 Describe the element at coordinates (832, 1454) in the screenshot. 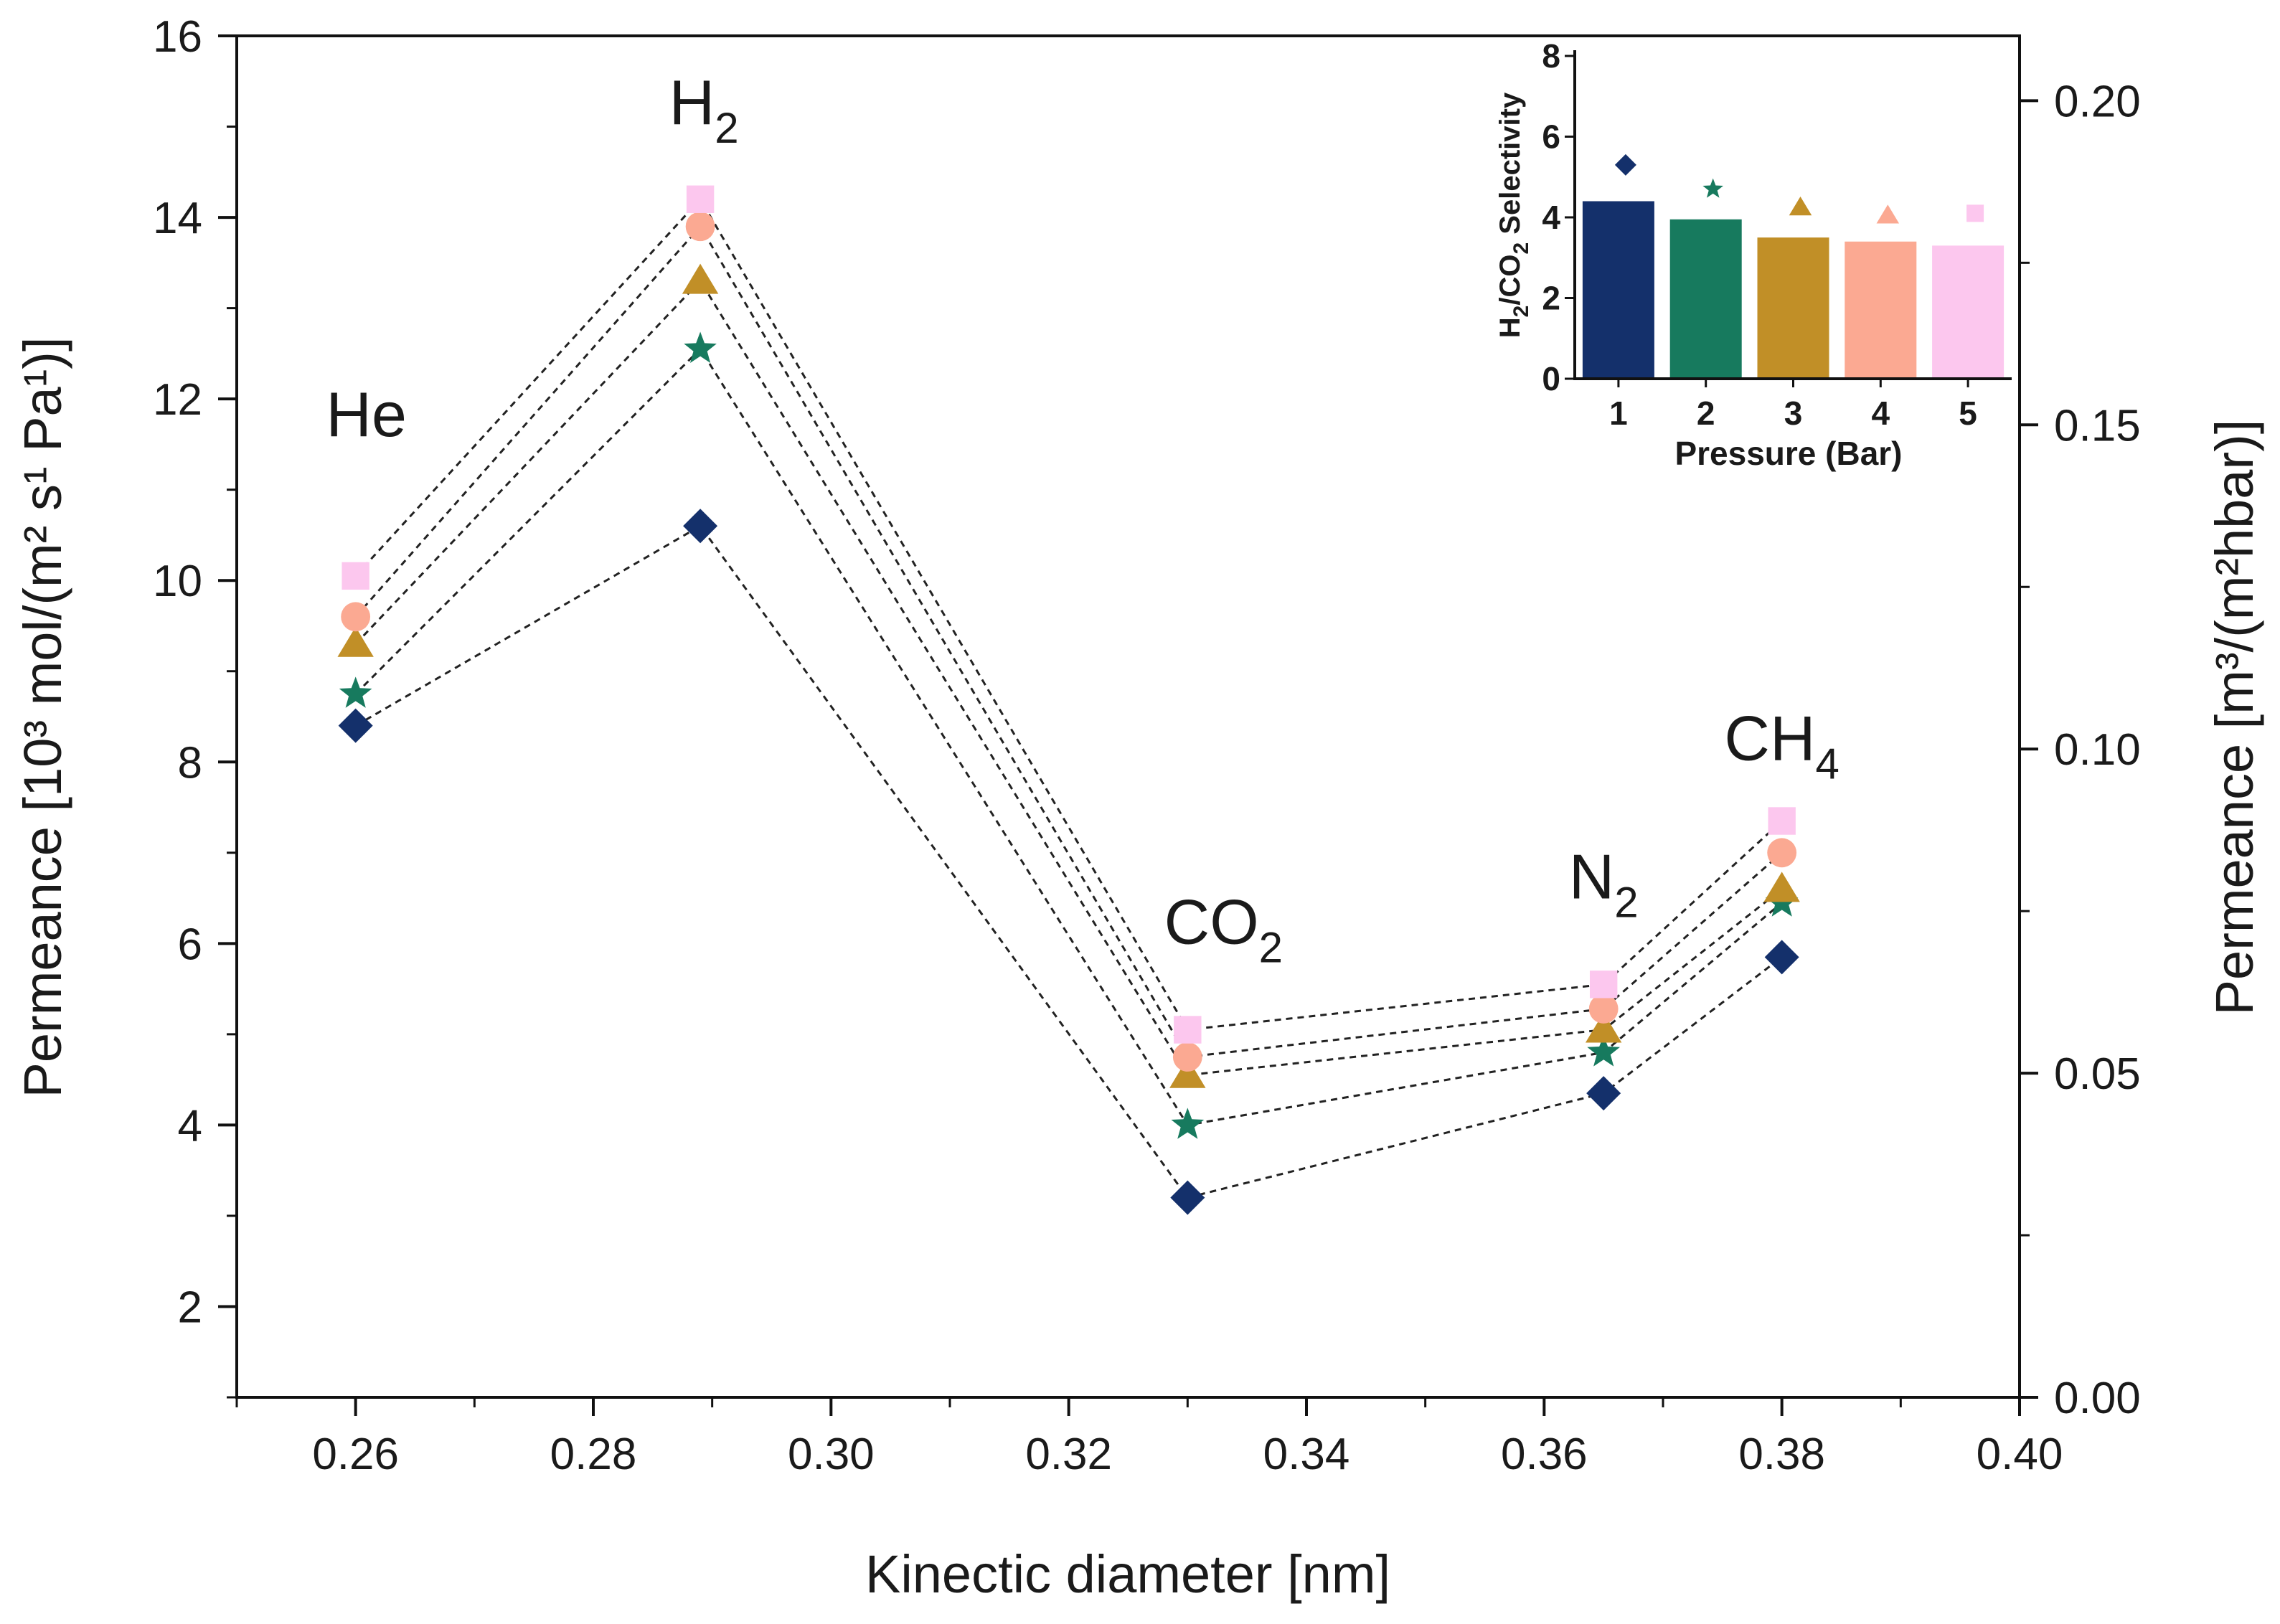

I see `x-tick-label: 0.30` at that location.